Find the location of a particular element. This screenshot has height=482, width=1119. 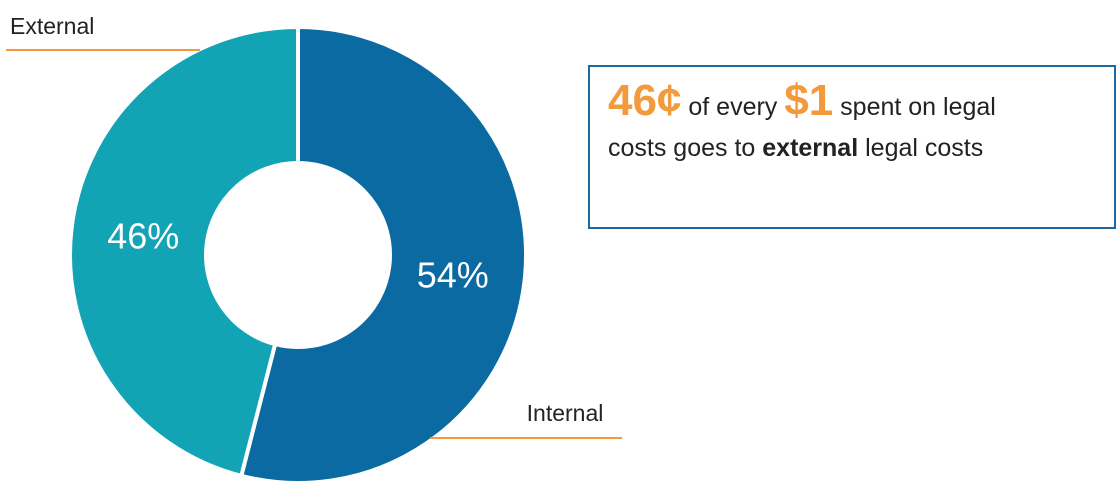

callout-text-a: of every is located at coordinates (733, 107).